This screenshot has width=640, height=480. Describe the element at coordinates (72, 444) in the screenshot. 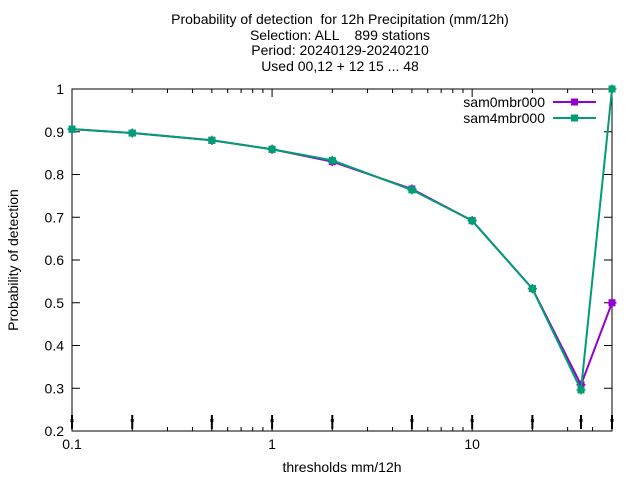

I see `x-tick-label: 0.1` at that location.